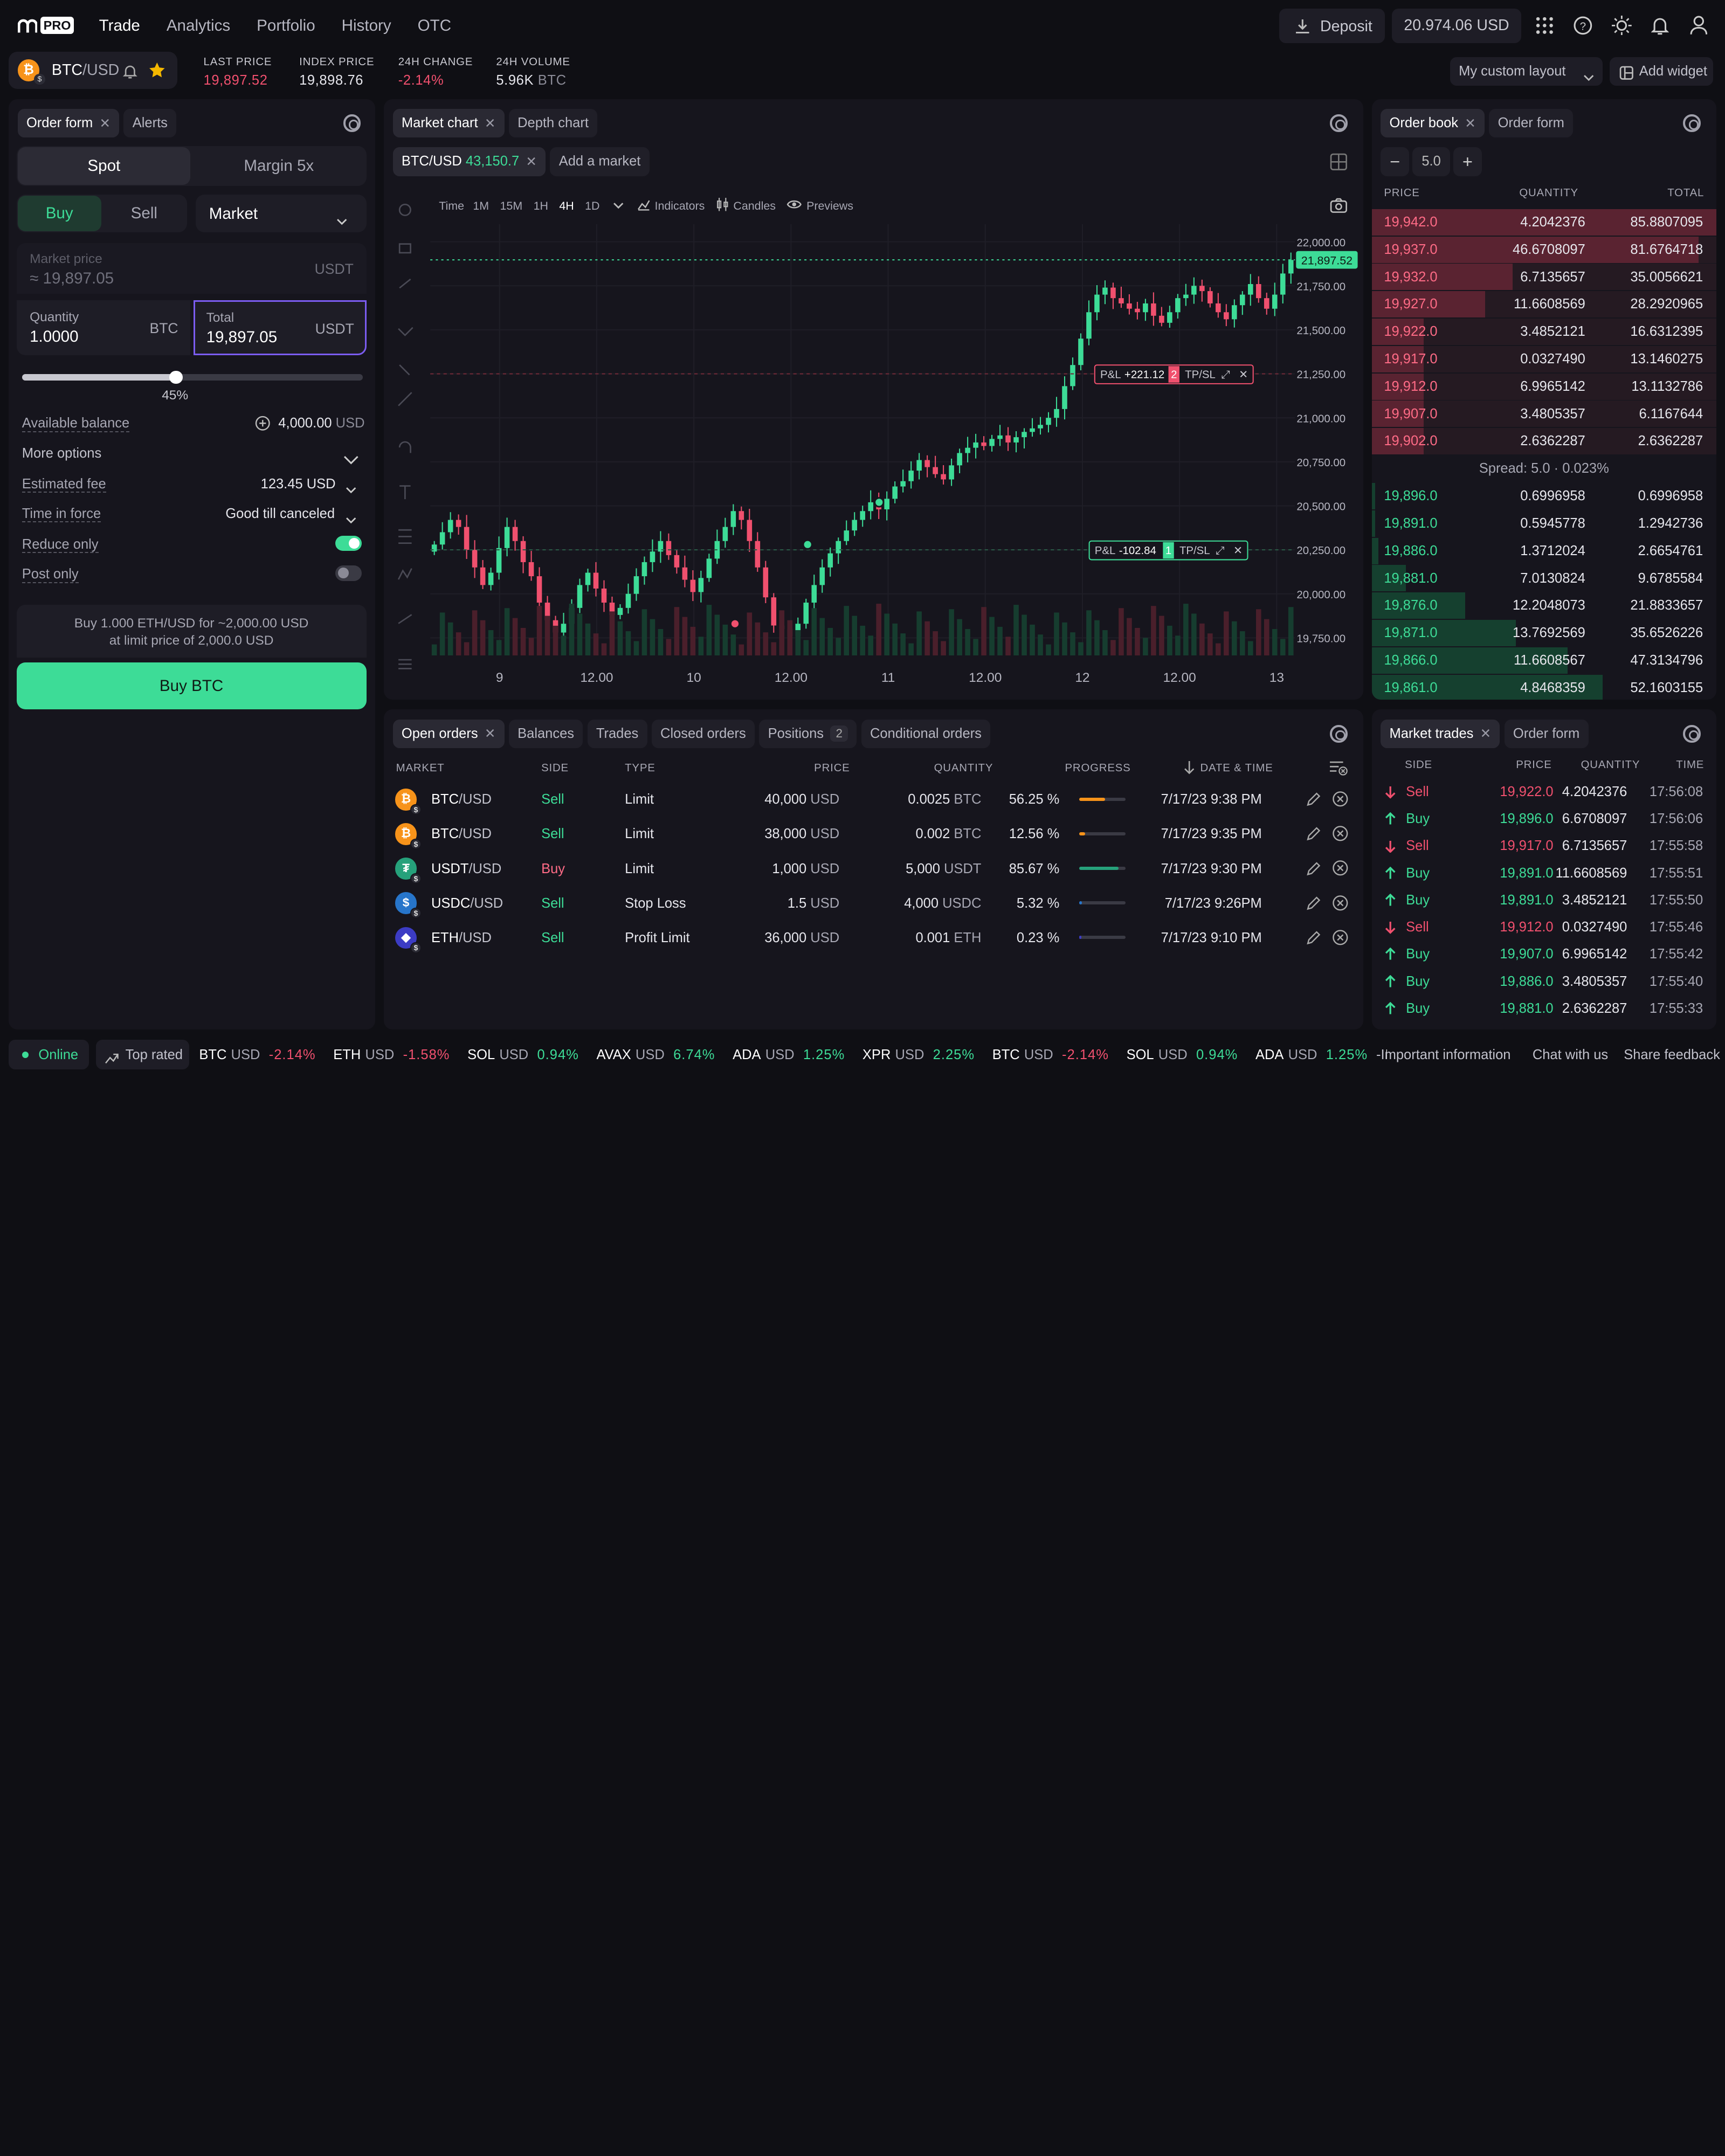  Describe the element at coordinates (481, 206) in the screenshot. I see `interval-1m: 1M` at that location.